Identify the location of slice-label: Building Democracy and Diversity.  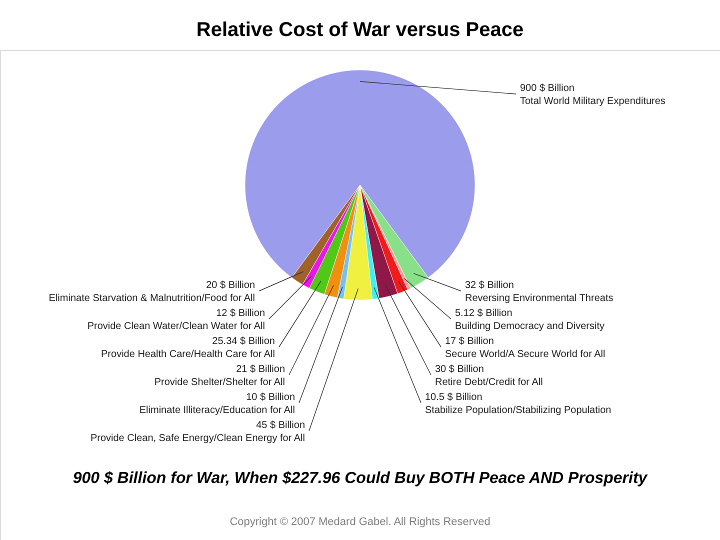
(530, 326).